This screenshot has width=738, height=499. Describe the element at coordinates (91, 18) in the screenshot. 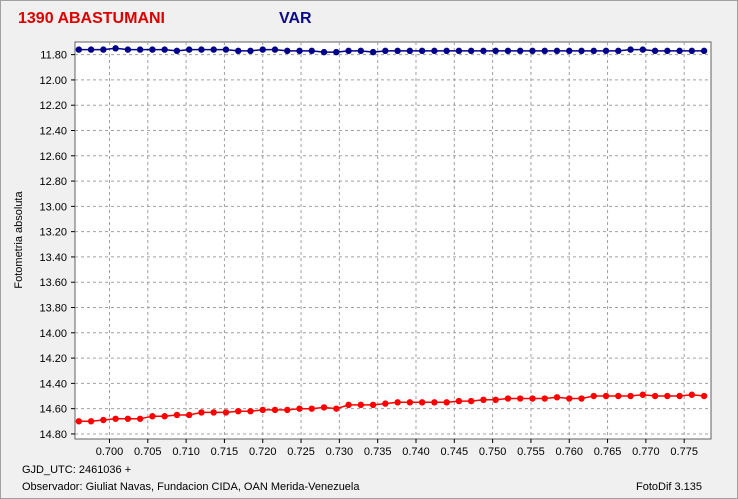

I see `comparison-star-title: 1390 ABASTUMANI` at that location.